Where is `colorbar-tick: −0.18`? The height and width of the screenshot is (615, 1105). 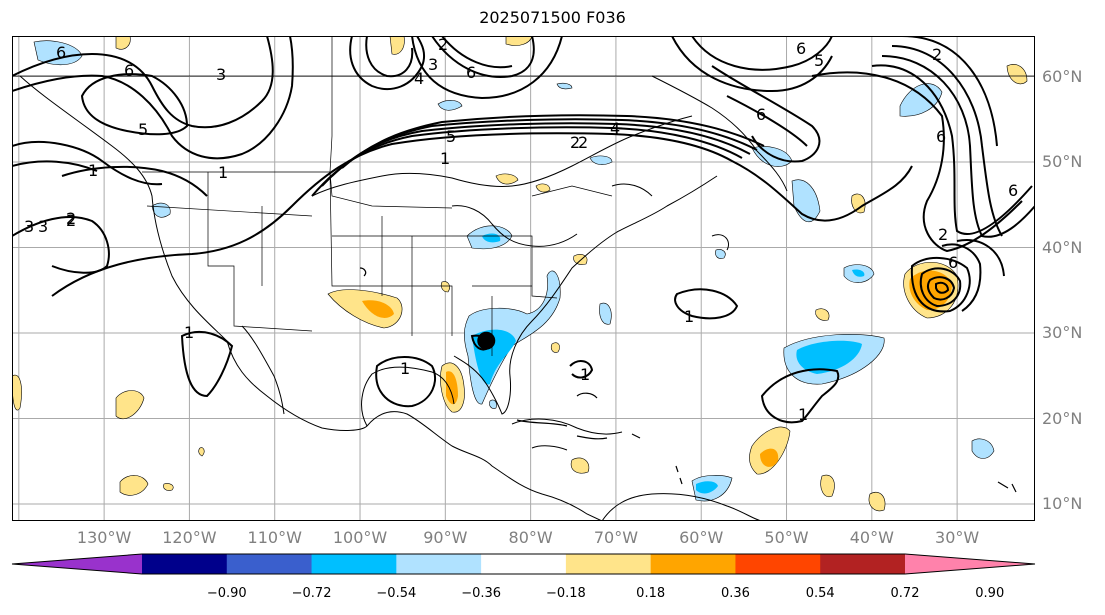 colorbar-tick: −0.18 is located at coordinates (565, 593).